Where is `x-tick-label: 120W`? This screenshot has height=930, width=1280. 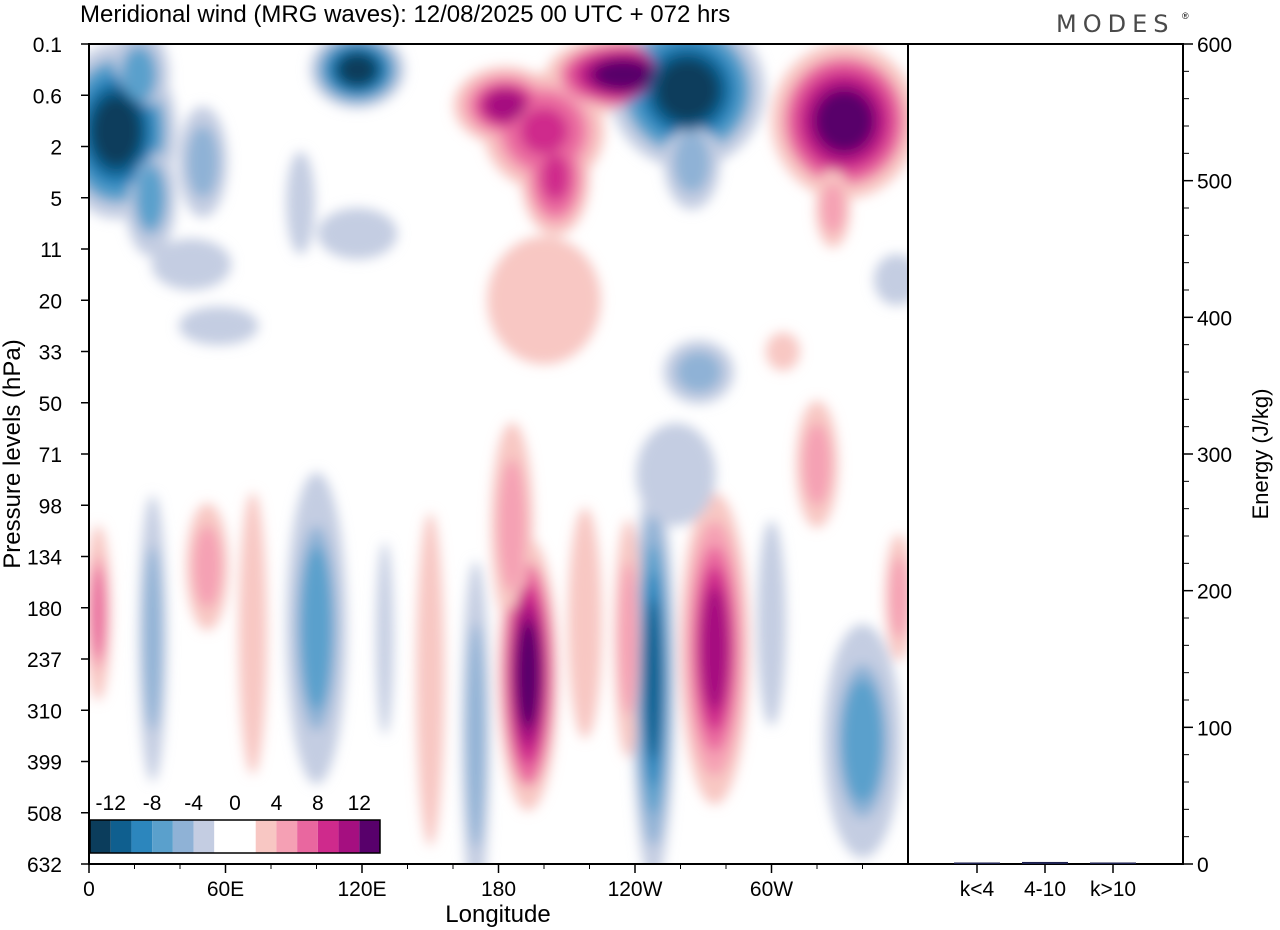
x-tick-label: 120W is located at coordinates (635, 889).